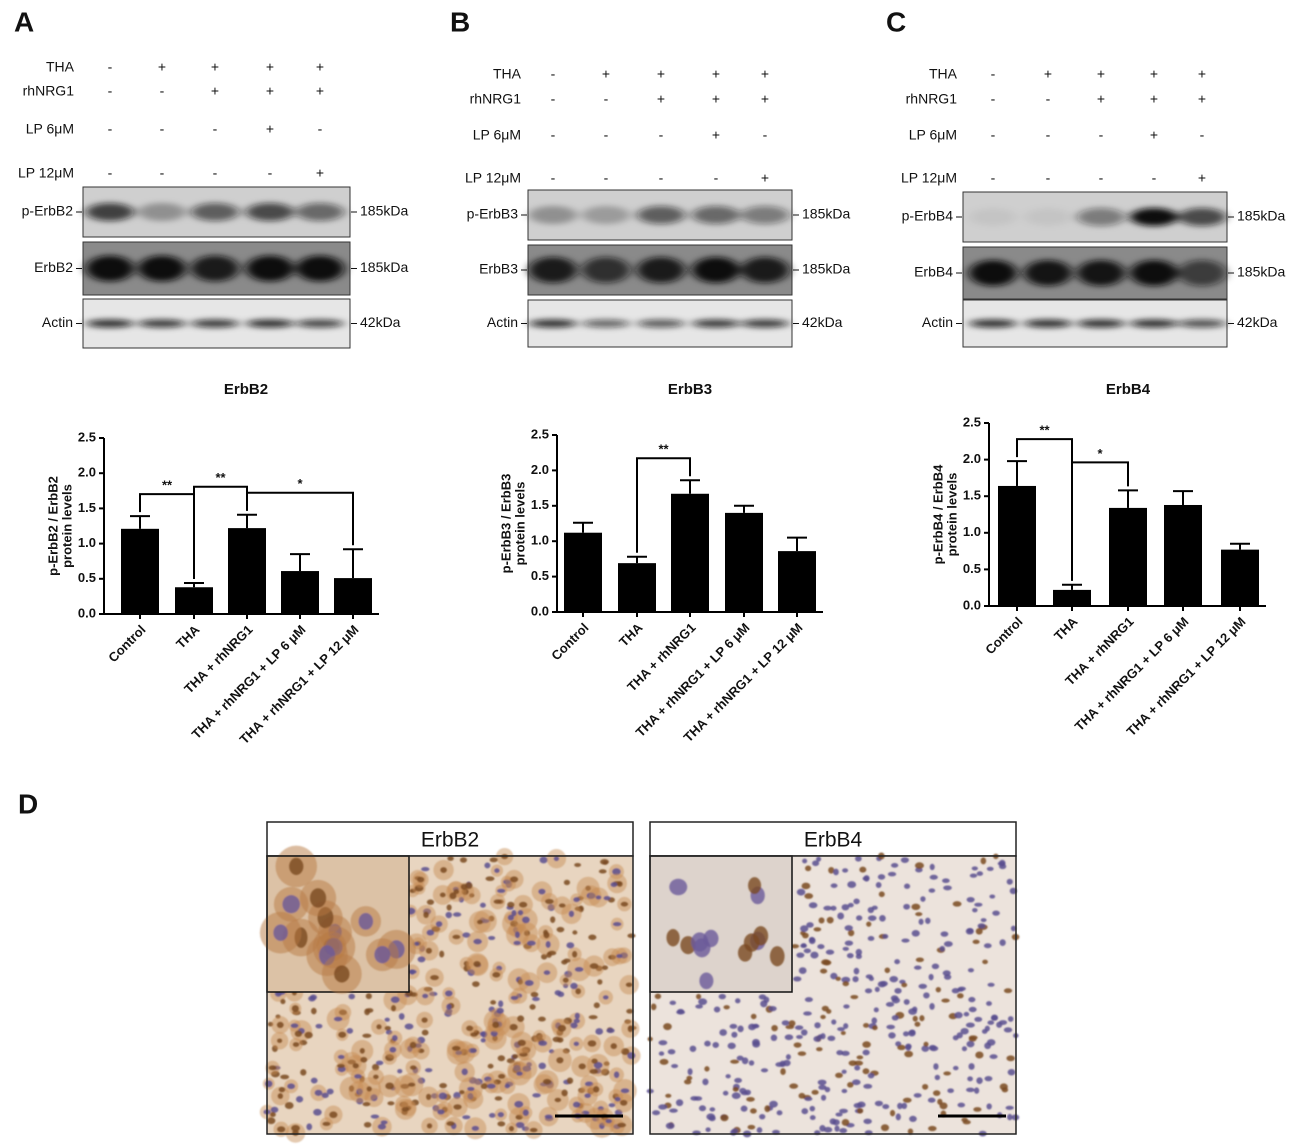 The image size is (1300, 1147). What do you see at coordinates (540, 610) in the screenshot?
I see `y-tick-label: 0.0` at bounding box center [540, 610].